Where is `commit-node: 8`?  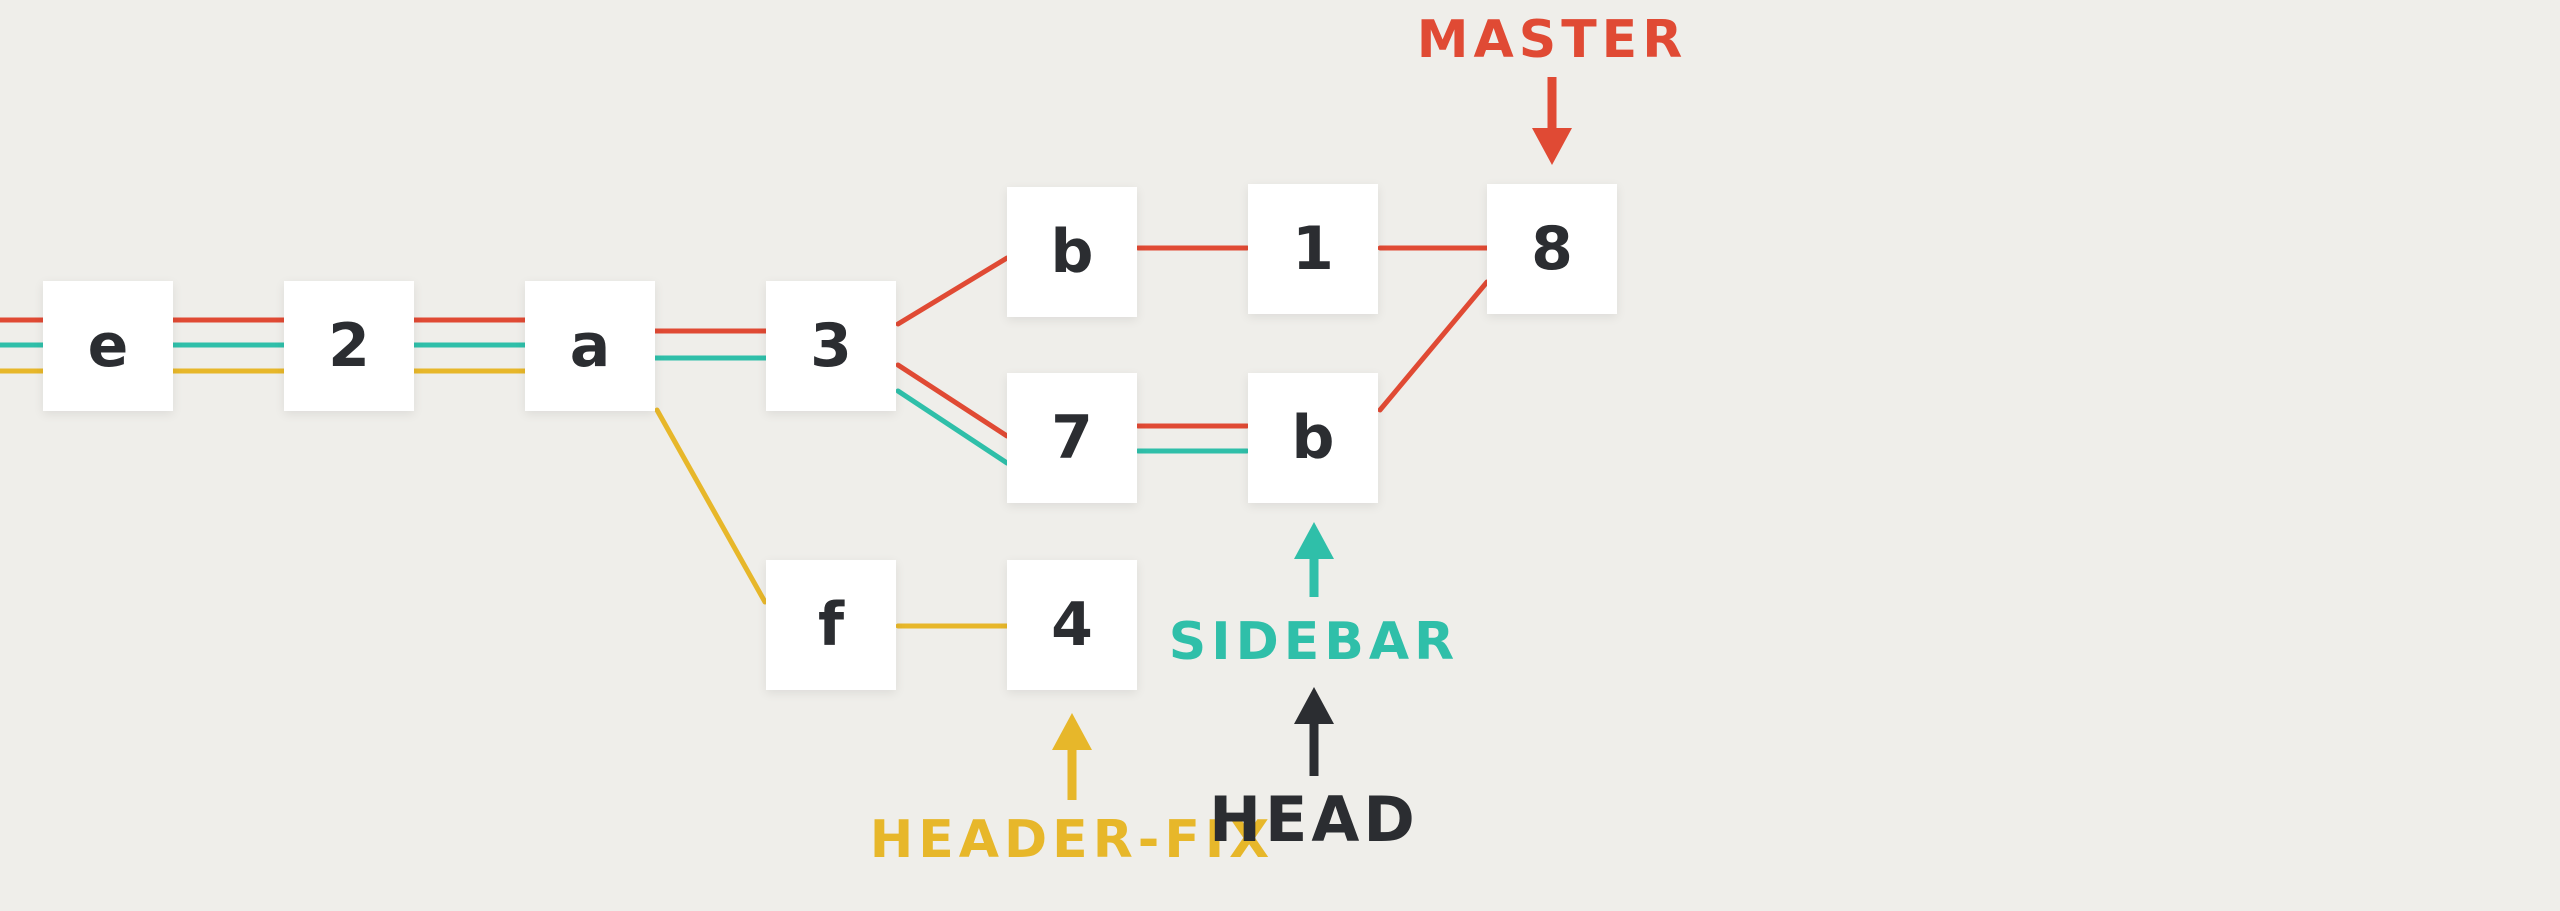
commit-node: 8 is located at coordinates (1552, 249).